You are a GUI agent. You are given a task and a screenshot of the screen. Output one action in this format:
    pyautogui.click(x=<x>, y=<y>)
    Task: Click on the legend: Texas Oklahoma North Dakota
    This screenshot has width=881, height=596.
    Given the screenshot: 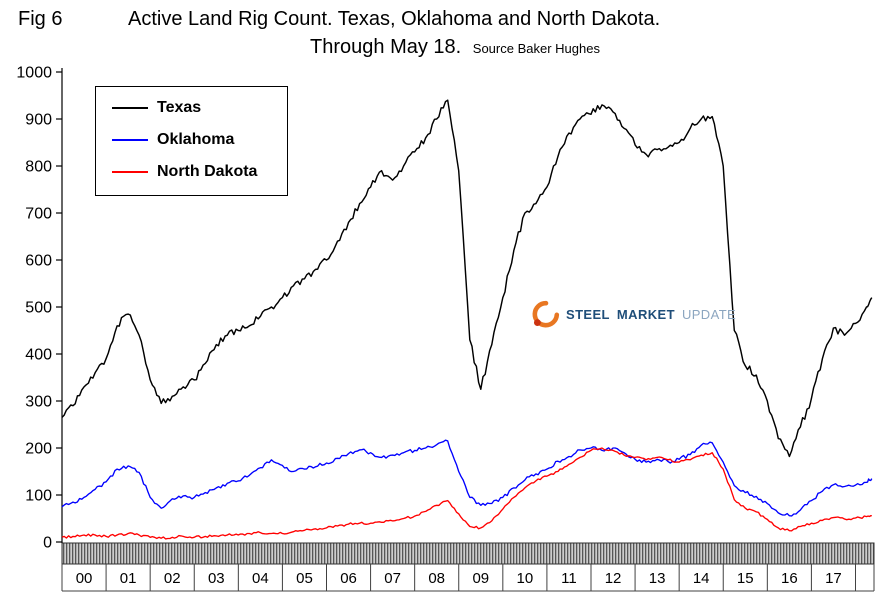 What is the action you would take?
    pyautogui.click(x=192, y=141)
    